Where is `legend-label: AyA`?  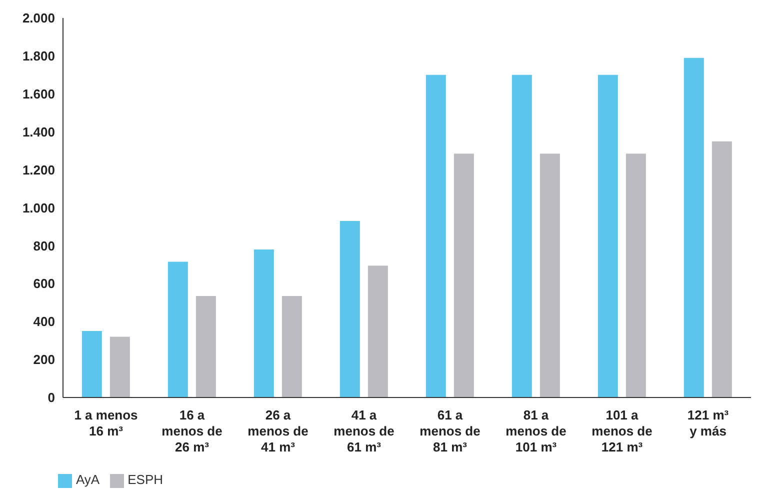
legend-label: AyA is located at coordinates (88, 480).